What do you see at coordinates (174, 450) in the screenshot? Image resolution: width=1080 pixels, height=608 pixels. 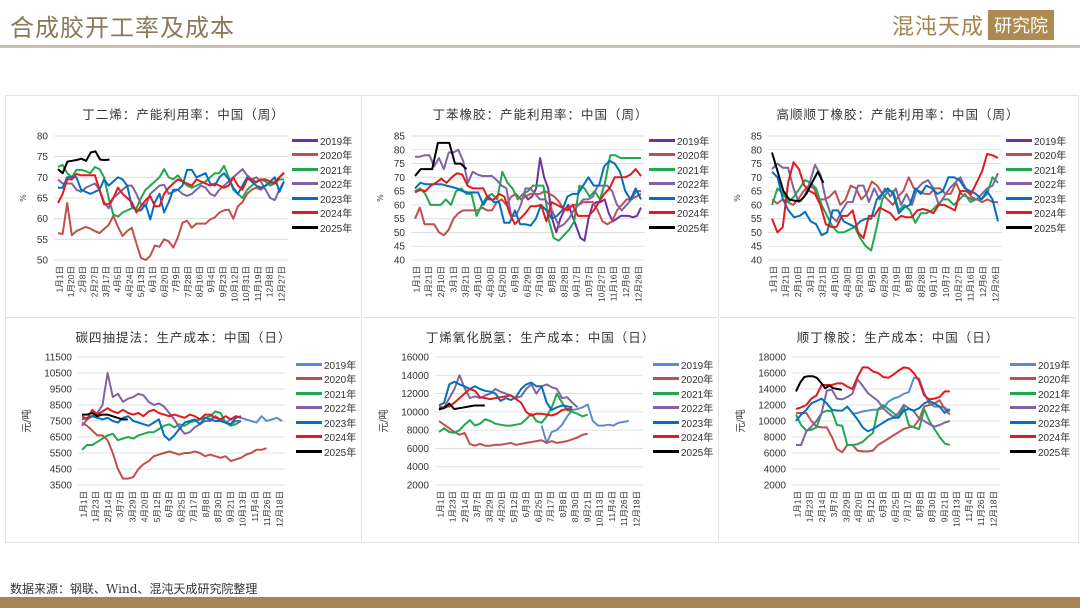 I see `series-line-2020年` at bounding box center [174, 450].